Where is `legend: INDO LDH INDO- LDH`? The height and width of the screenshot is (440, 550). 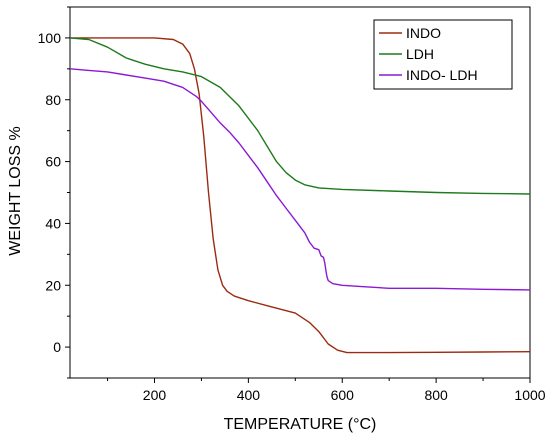 legend: INDO LDH INDO- LDH is located at coordinates (443, 54).